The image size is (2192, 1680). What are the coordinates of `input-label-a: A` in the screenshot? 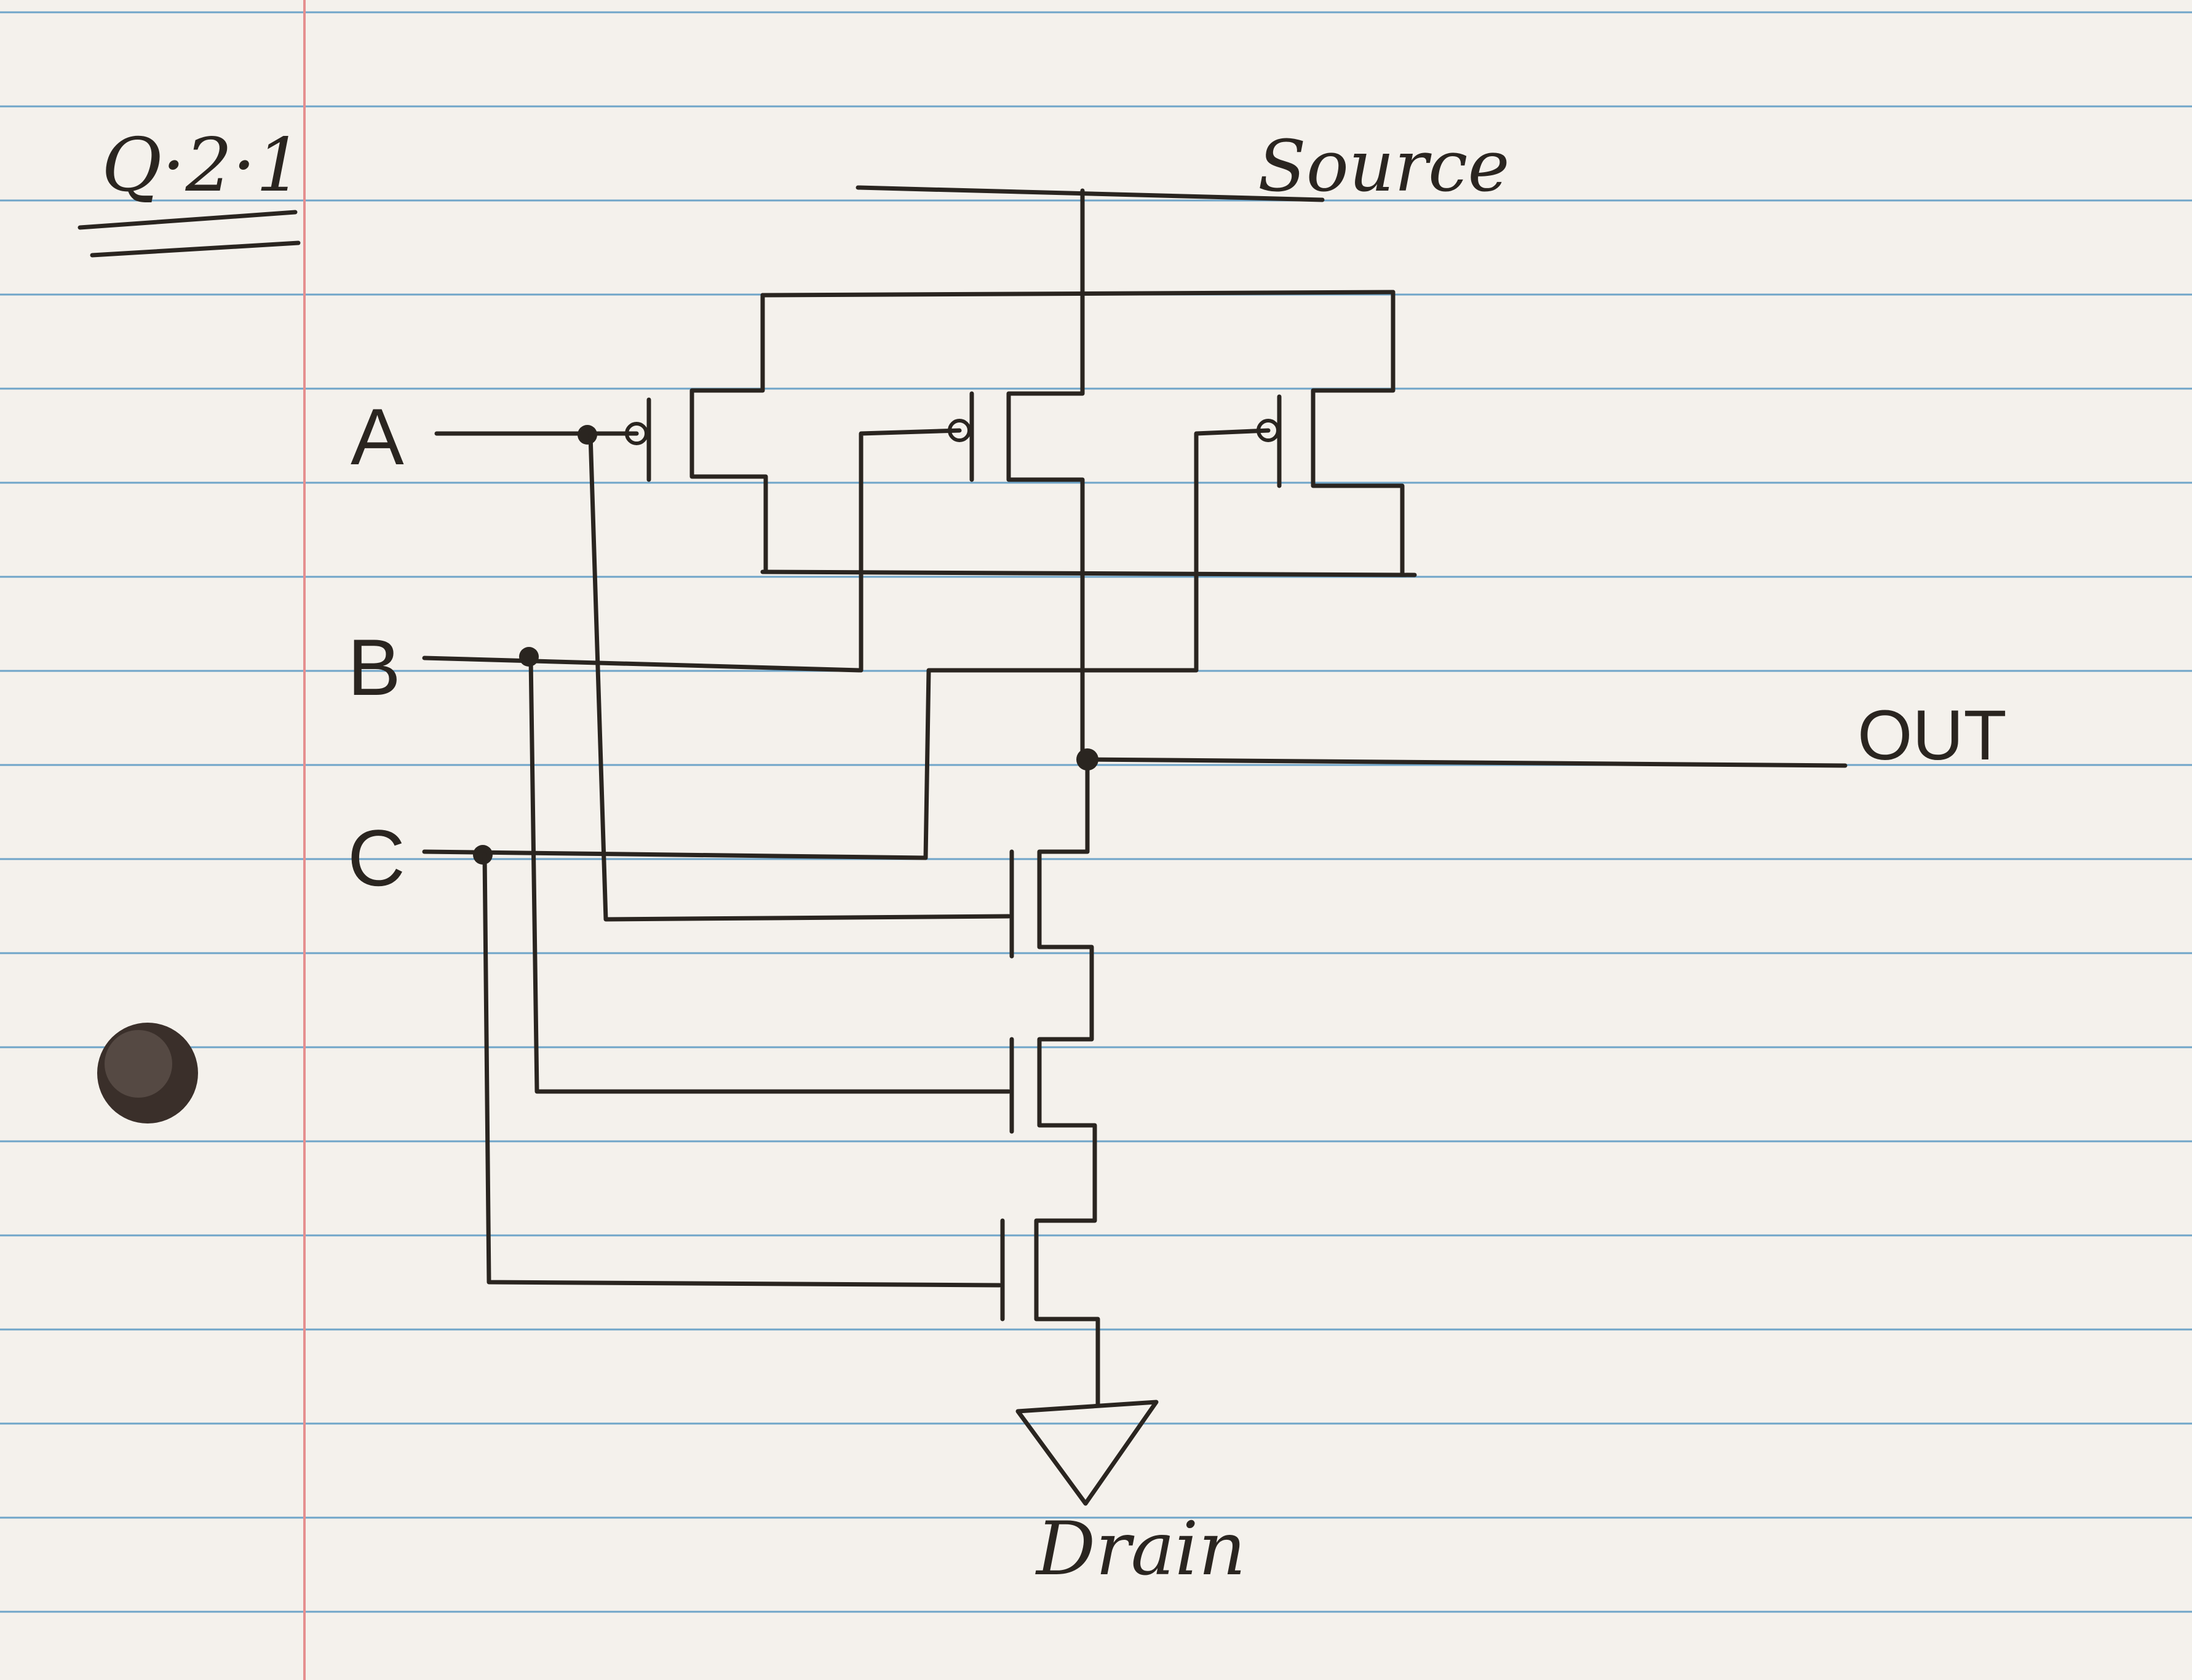 It's located at (377, 436).